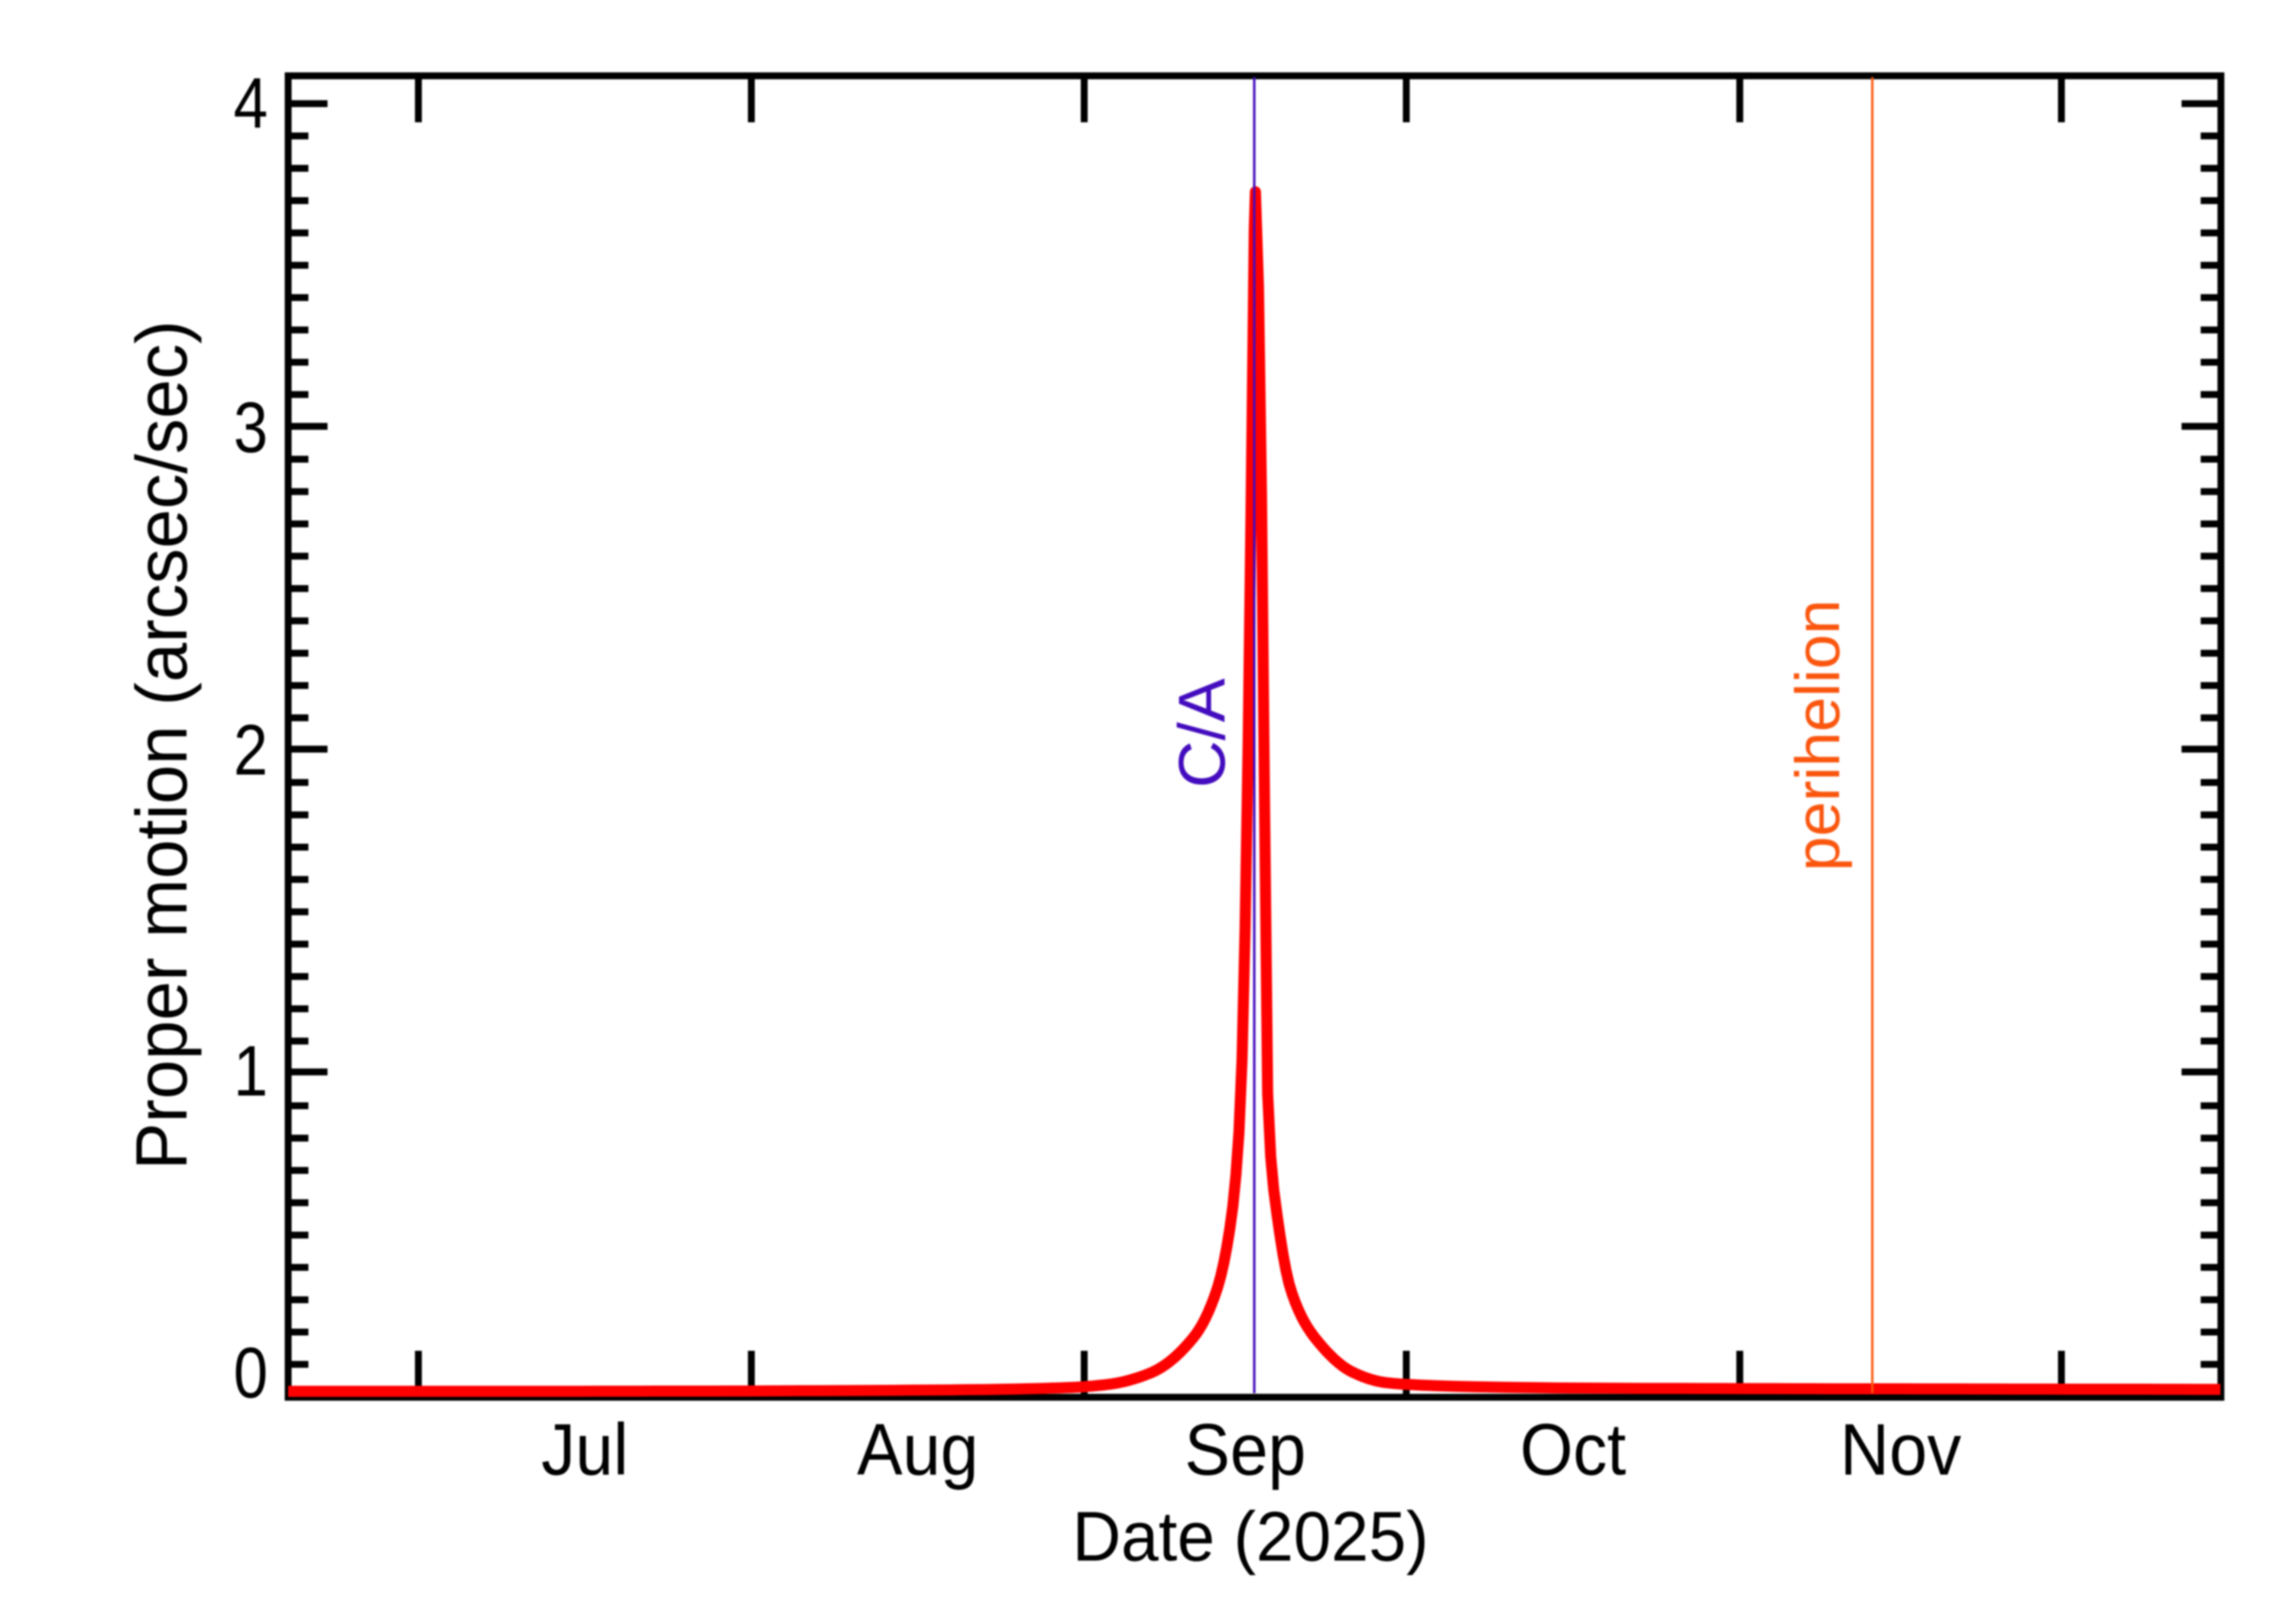 Image resolution: width=2293 pixels, height=1624 pixels. Describe the element at coordinates (161, 745) in the screenshot. I see `svg-text: Proper motion (arcsec/sec)` at that location.